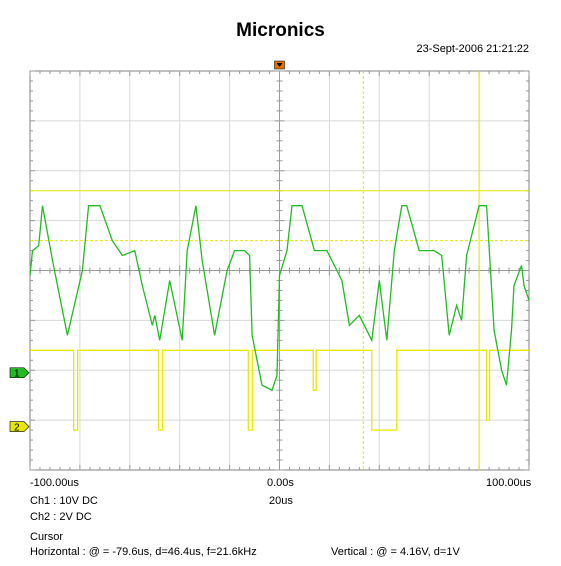 The height and width of the screenshot is (566, 561). I want to click on channel-1-marker-shape, so click(19, 373).